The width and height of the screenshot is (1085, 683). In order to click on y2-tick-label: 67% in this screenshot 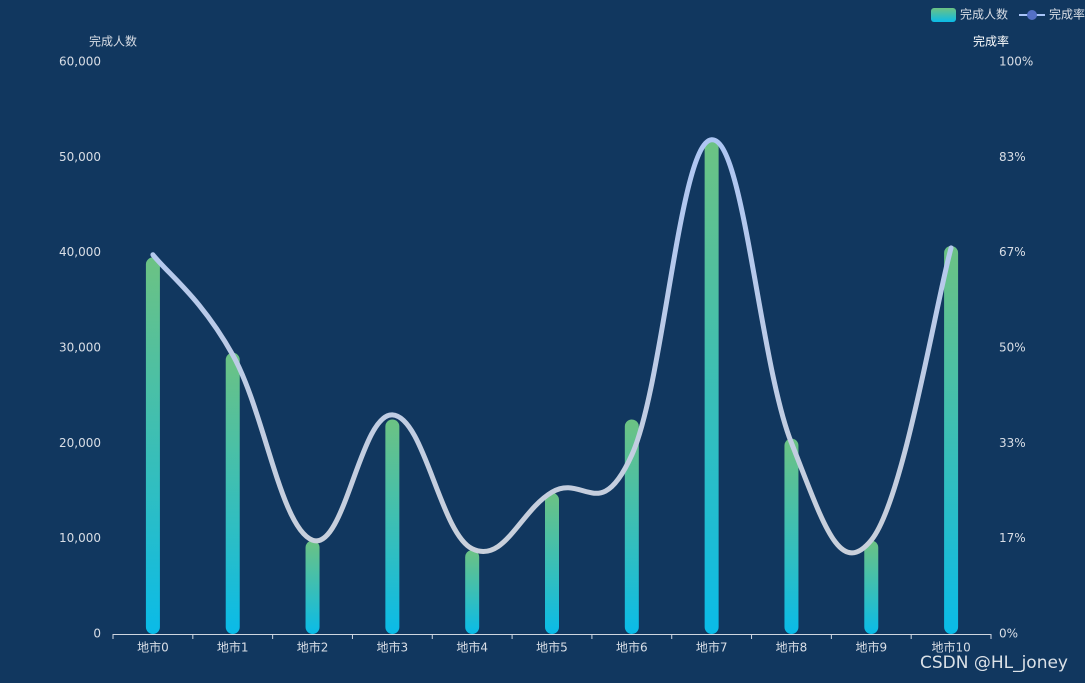, I will do `click(1012, 252)`.